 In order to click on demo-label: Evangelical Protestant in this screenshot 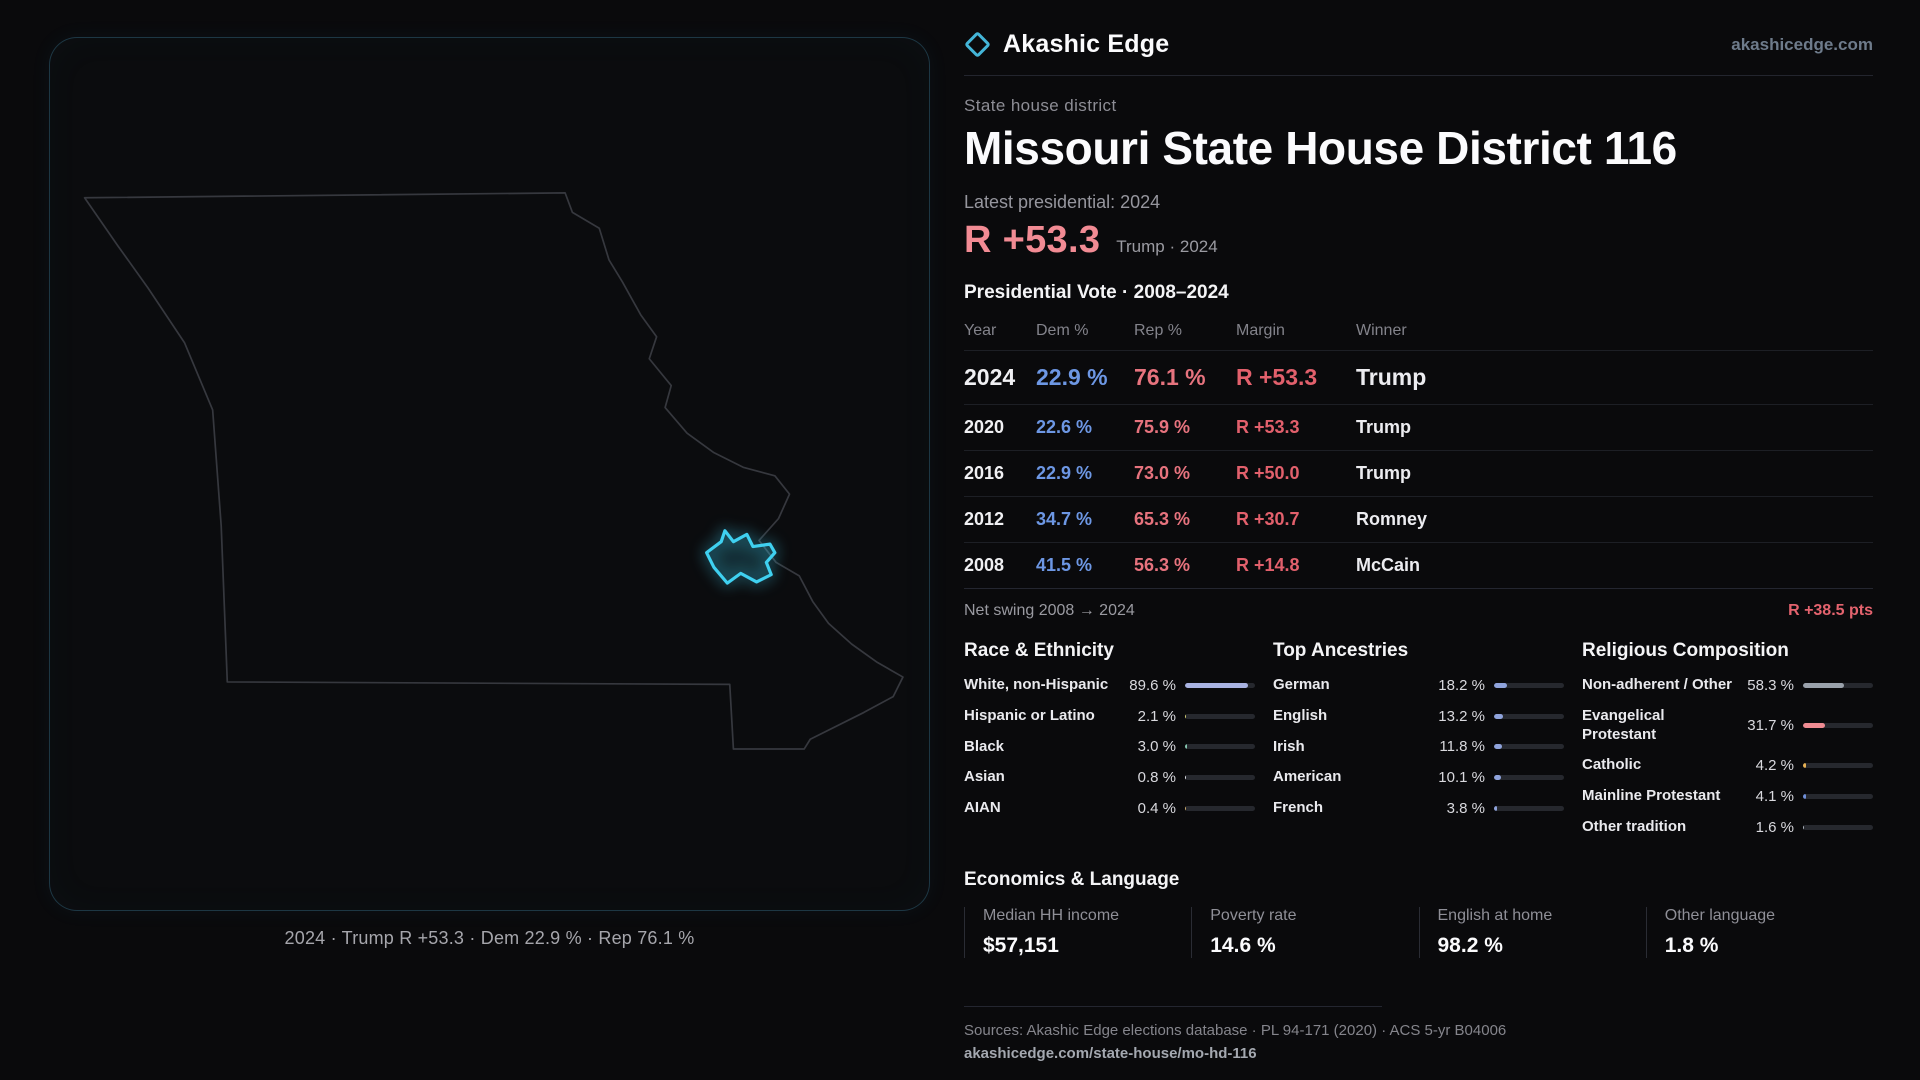, I will do `click(1623, 724)`.